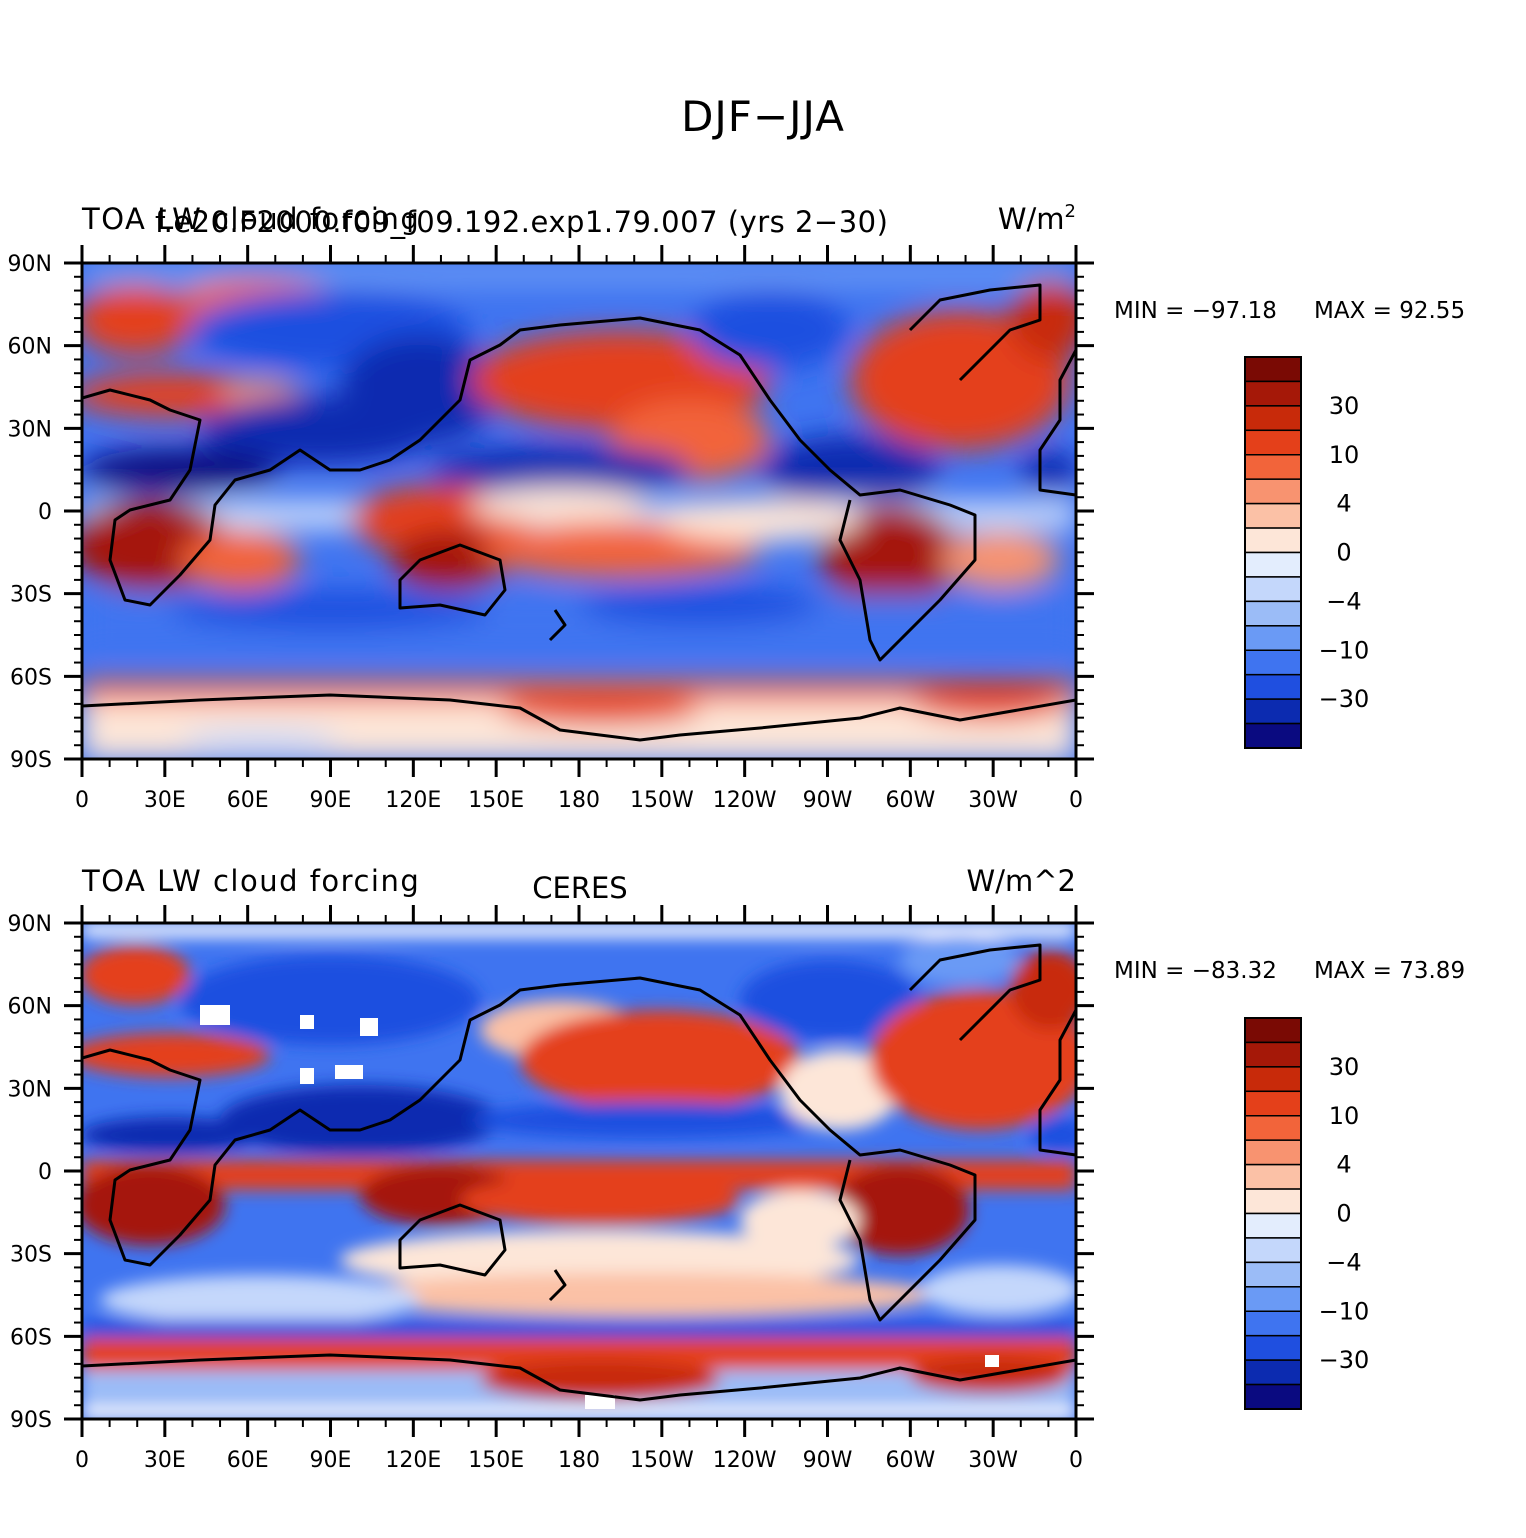 This screenshot has width=1526, height=1538. I want to click on figure-title: DJF−JJA, so click(763, 116).